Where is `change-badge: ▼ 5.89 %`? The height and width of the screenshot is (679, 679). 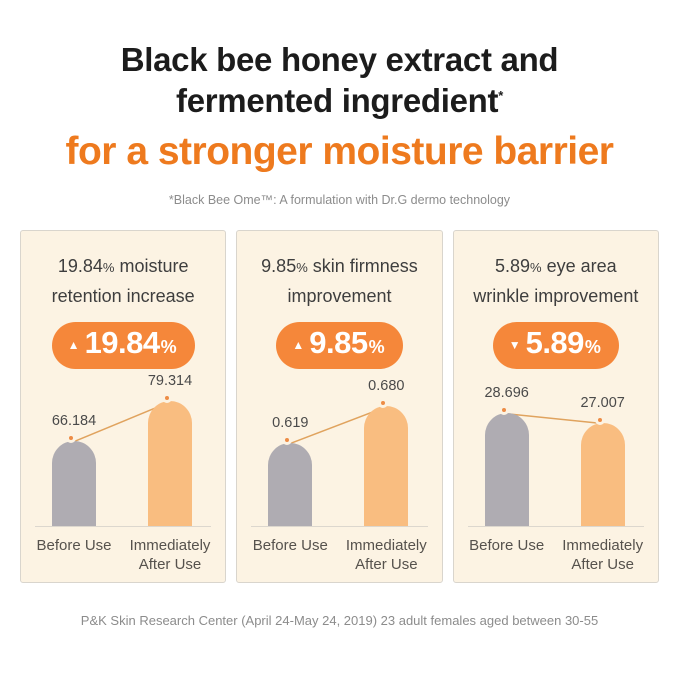
change-badge: ▼ 5.89 % is located at coordinates (555, 345).